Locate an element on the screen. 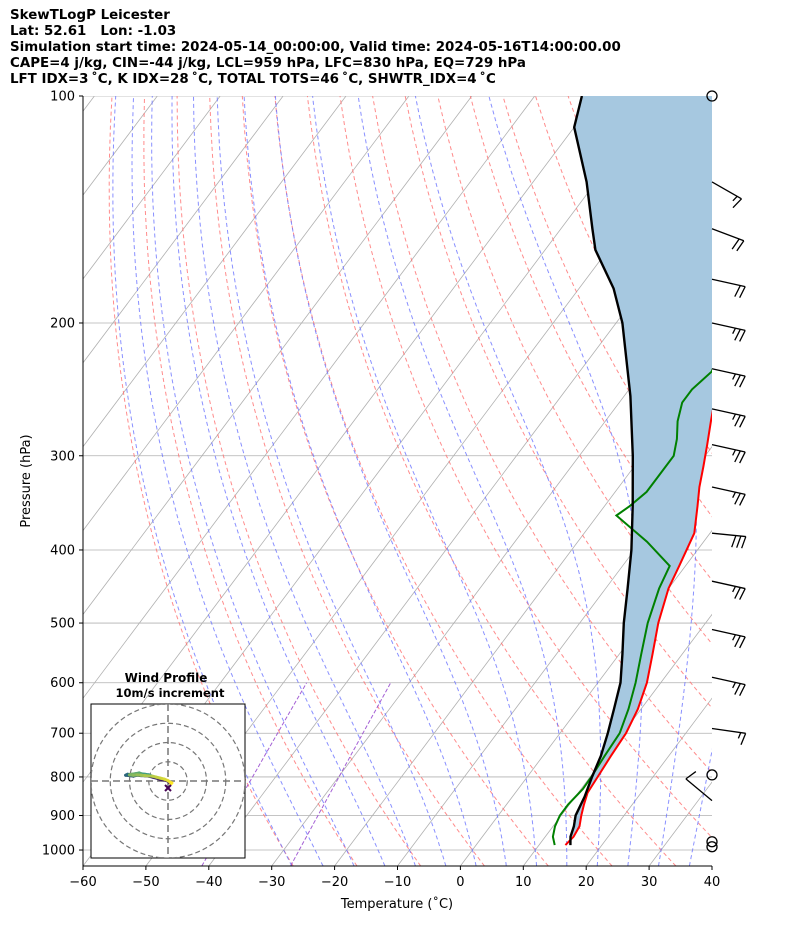 Image resolution: width=794 pixels, height=937 pixels. mixing-ratio-line is located at coordinates (341, 774).